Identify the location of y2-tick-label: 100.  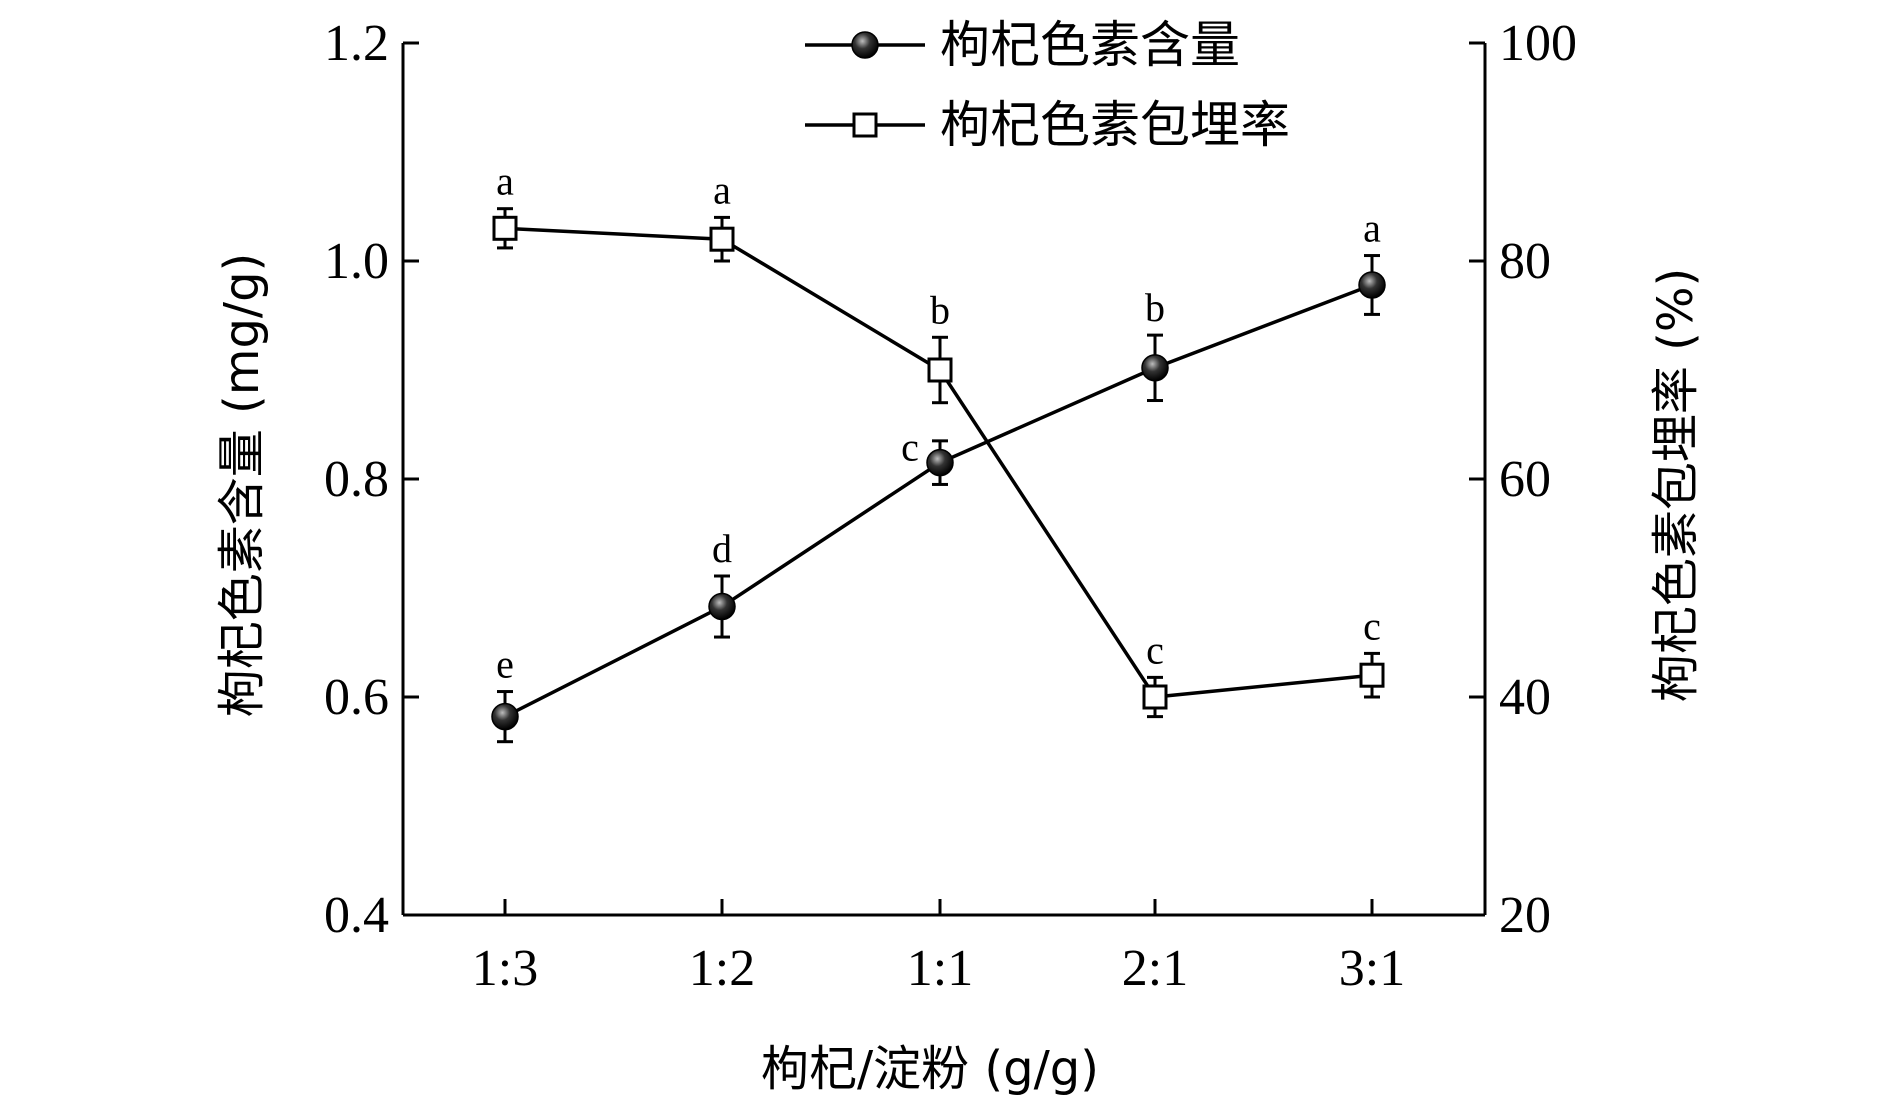
(1538, 43).